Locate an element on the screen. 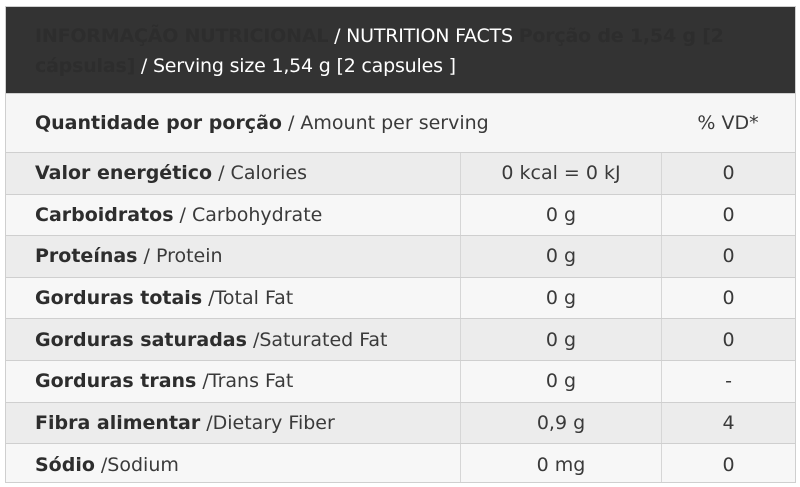 The image size is (800, 487). amount-label-en: / Amount per serving is located at coordinates (388, 123).